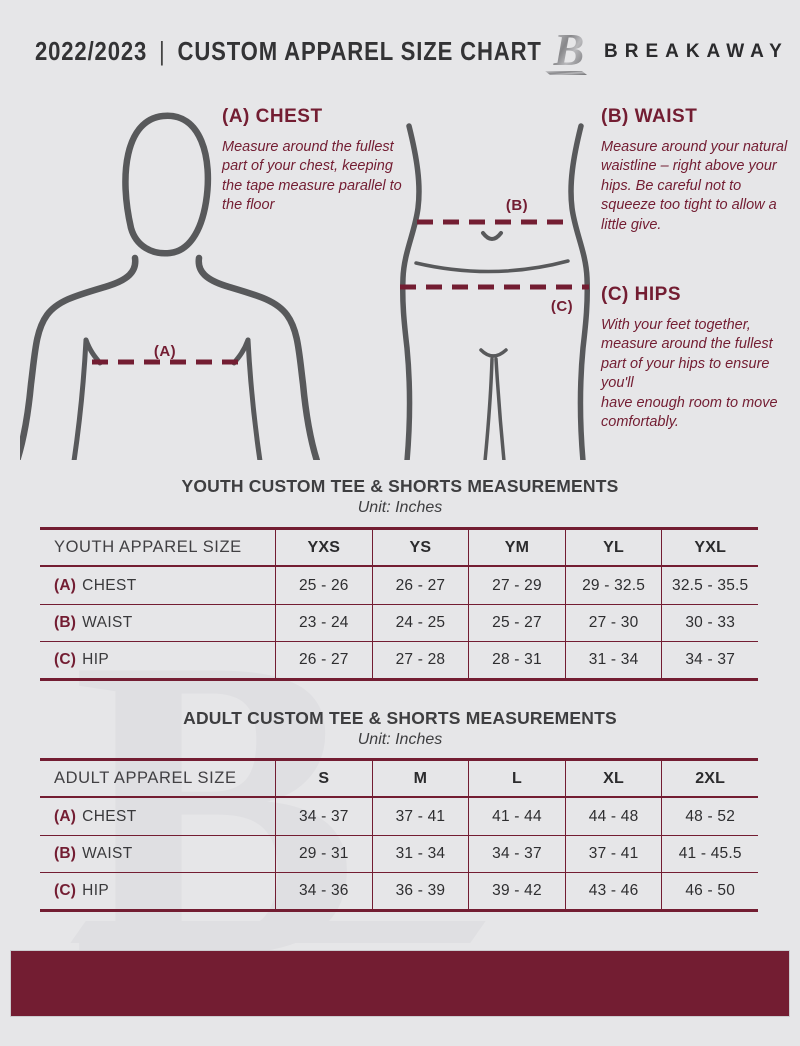 Image resolution: width=800 pixels, height=1046 pixels. Describe the element at coordinates (709, 547) in the screenshot. I see `youth-size-yxl: YXL` at that location.